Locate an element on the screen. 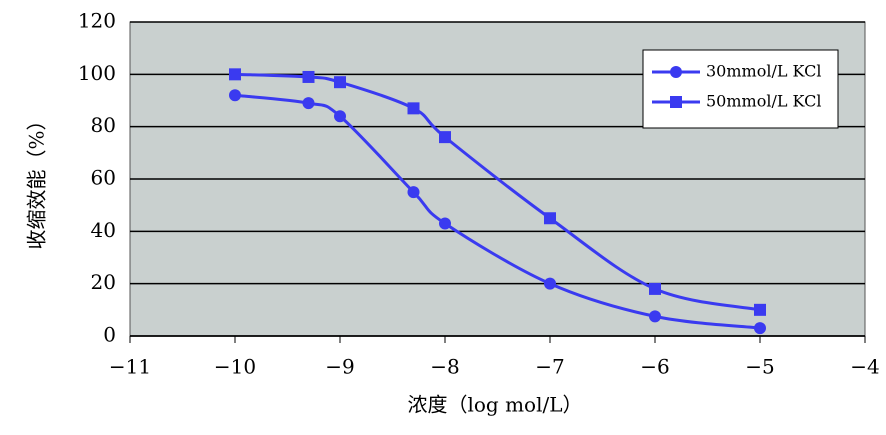 The image size is (886, 435). legend-label: 30mmol/L KCl is located at coordinates (763, 71).